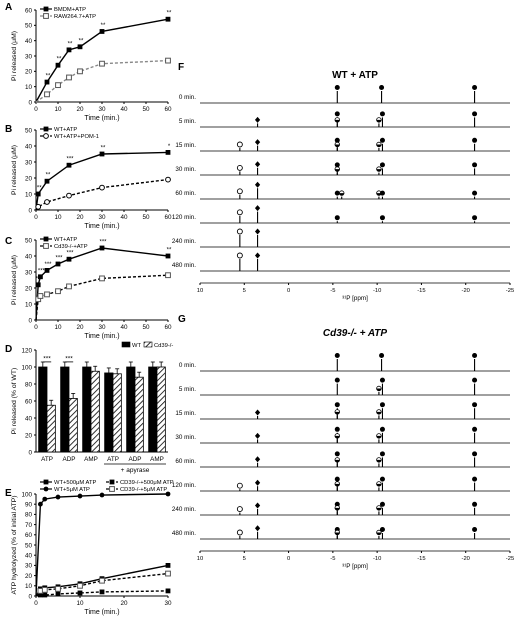  What do you see at coordinates (14, 401) in the screenshot?
I see `y-axis-label: Pi released (% of WT)` at bounding box center [14, 401].